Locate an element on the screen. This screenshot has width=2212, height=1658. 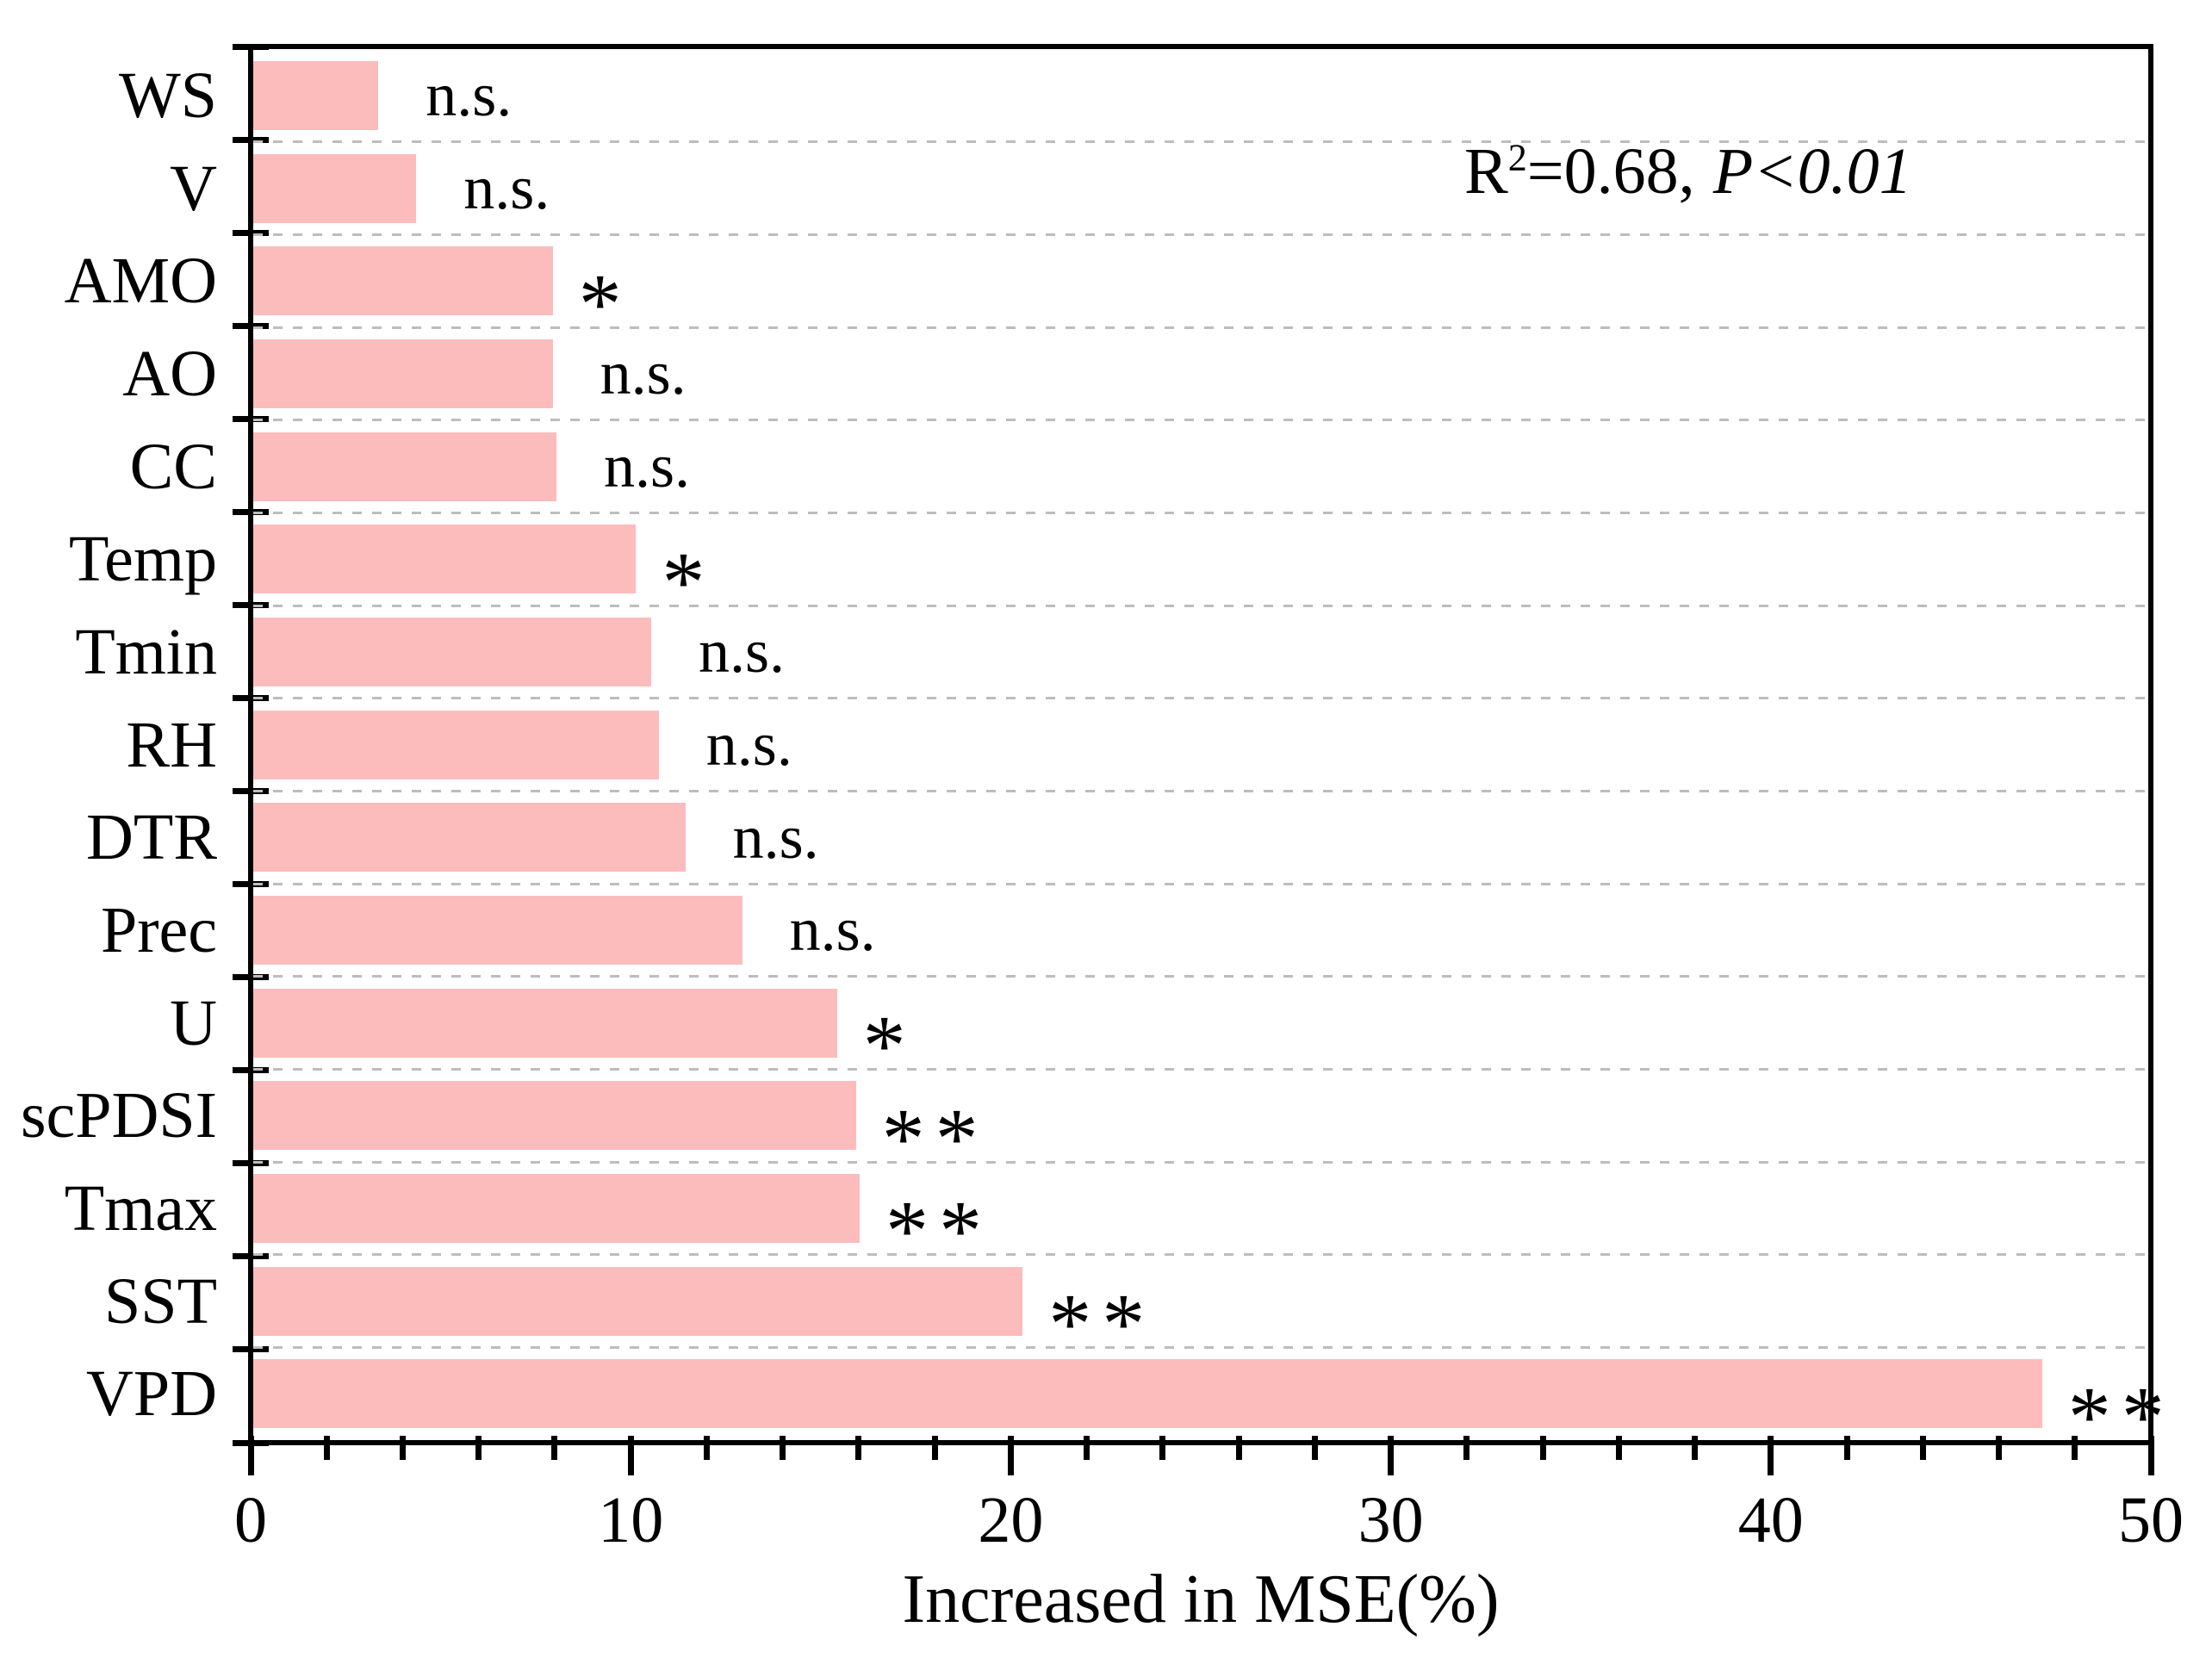
bar-ws is located at coordinates (316, 95).